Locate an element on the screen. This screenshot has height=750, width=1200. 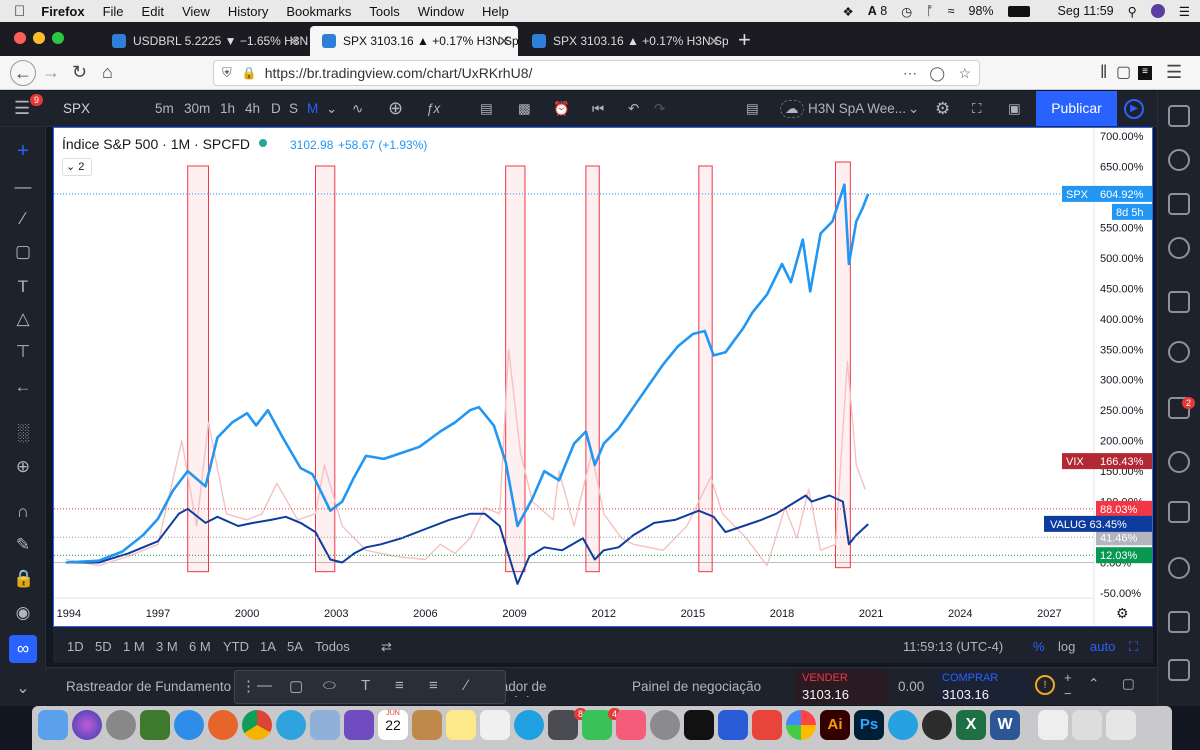
bookmark-star-icon: ☆ is located at coordinates (964, 72).